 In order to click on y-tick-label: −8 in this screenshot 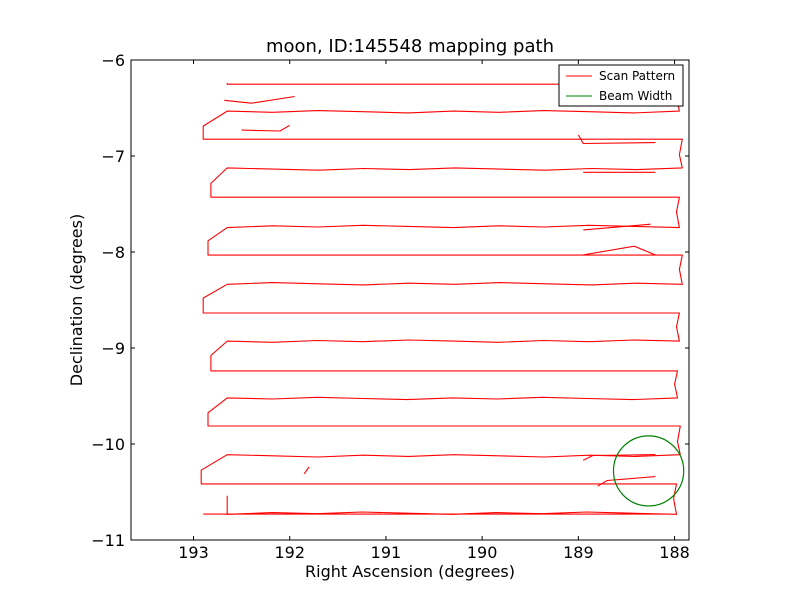, I will do `click(113, 252)`.